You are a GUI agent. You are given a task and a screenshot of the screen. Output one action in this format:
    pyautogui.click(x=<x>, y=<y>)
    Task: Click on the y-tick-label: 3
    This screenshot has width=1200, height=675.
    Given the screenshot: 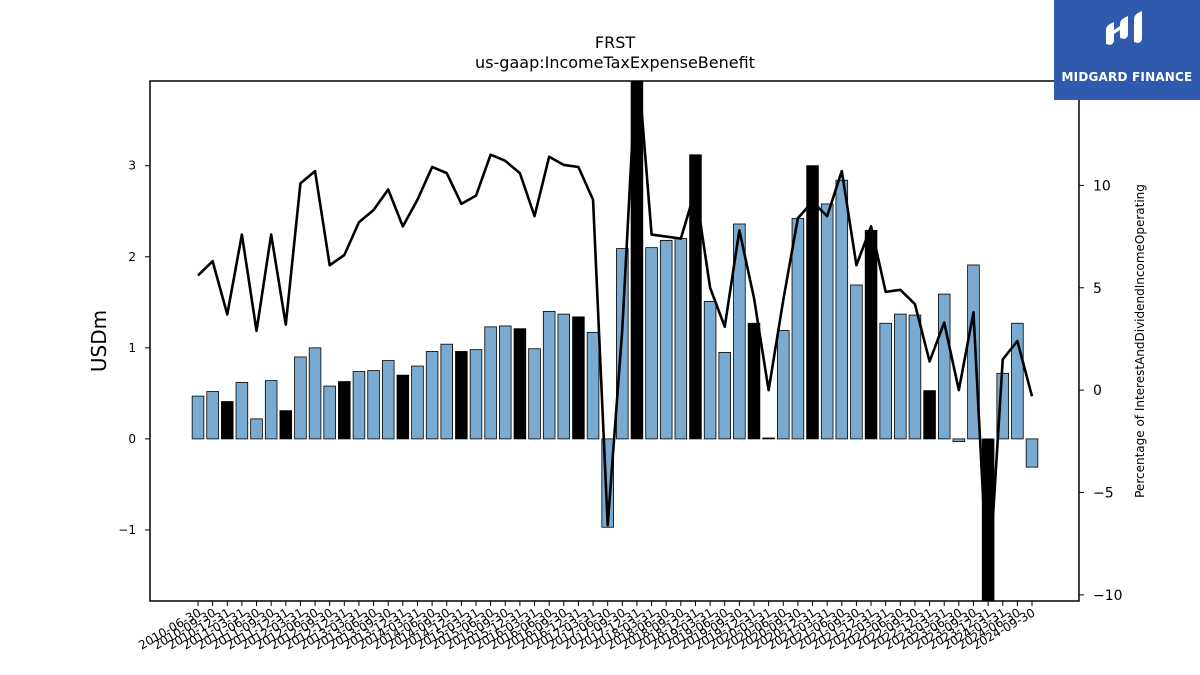 What is the action you would take?
    pyautogui.click(x=132, y=166)
    